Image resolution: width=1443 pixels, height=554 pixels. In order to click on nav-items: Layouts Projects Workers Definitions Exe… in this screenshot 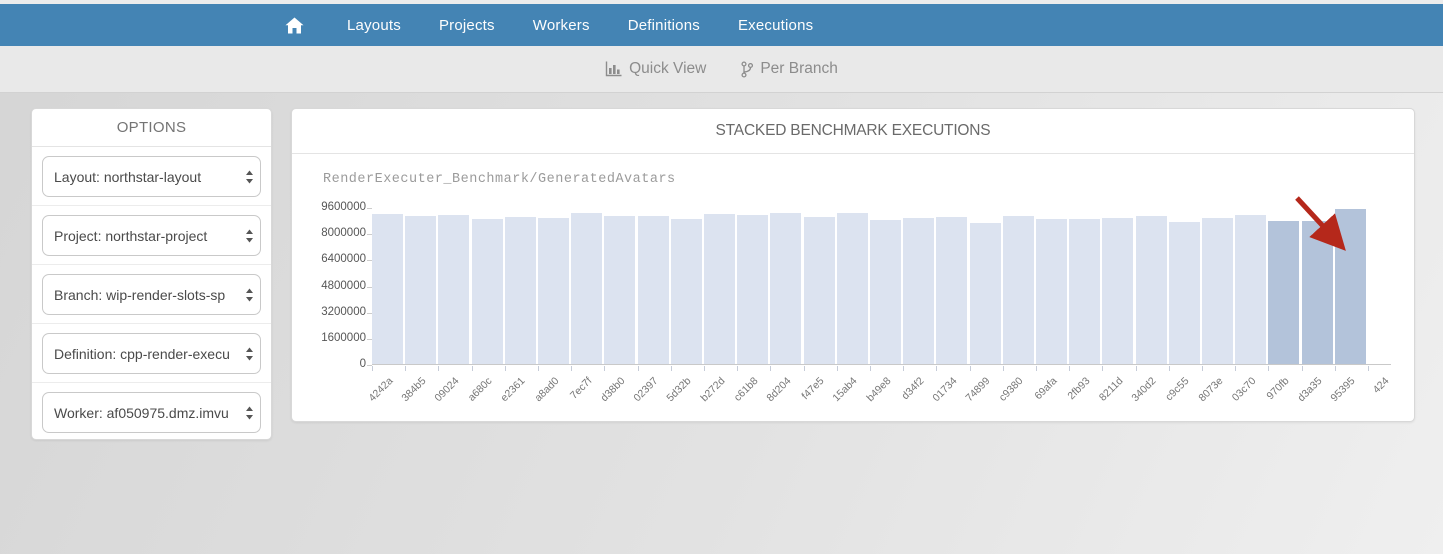, I will do `click(580, 25)`.